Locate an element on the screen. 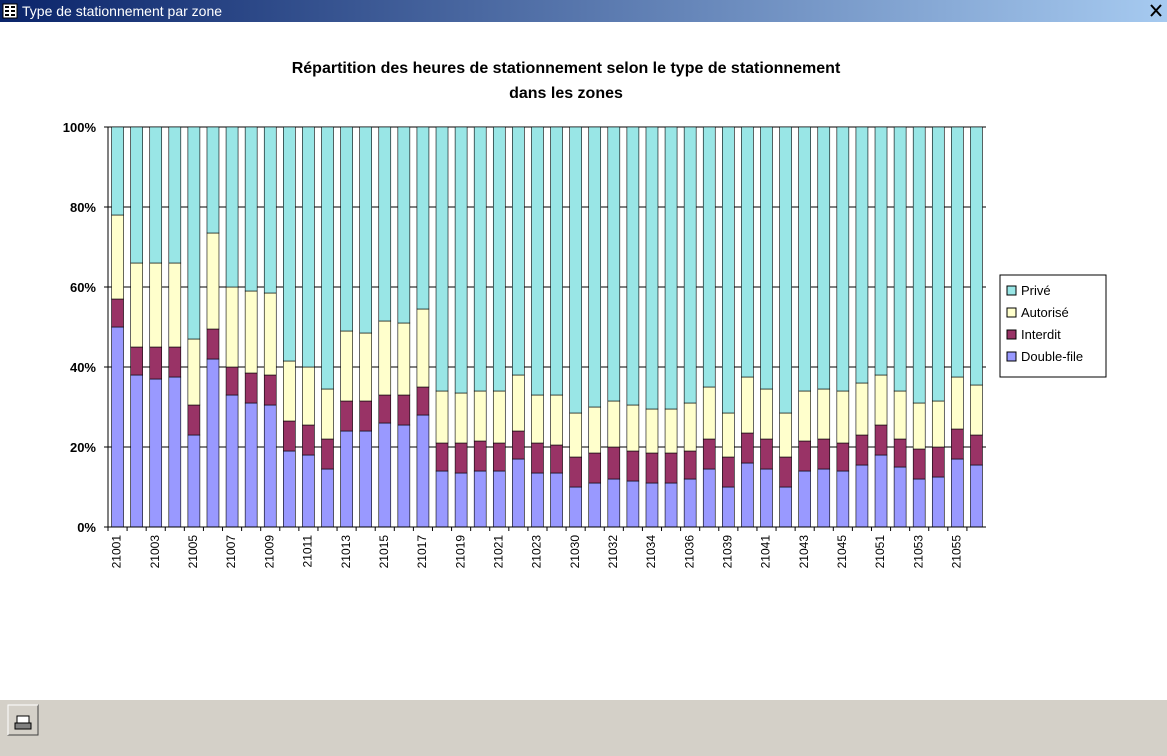  print-button is located at coordinates (23, 720).